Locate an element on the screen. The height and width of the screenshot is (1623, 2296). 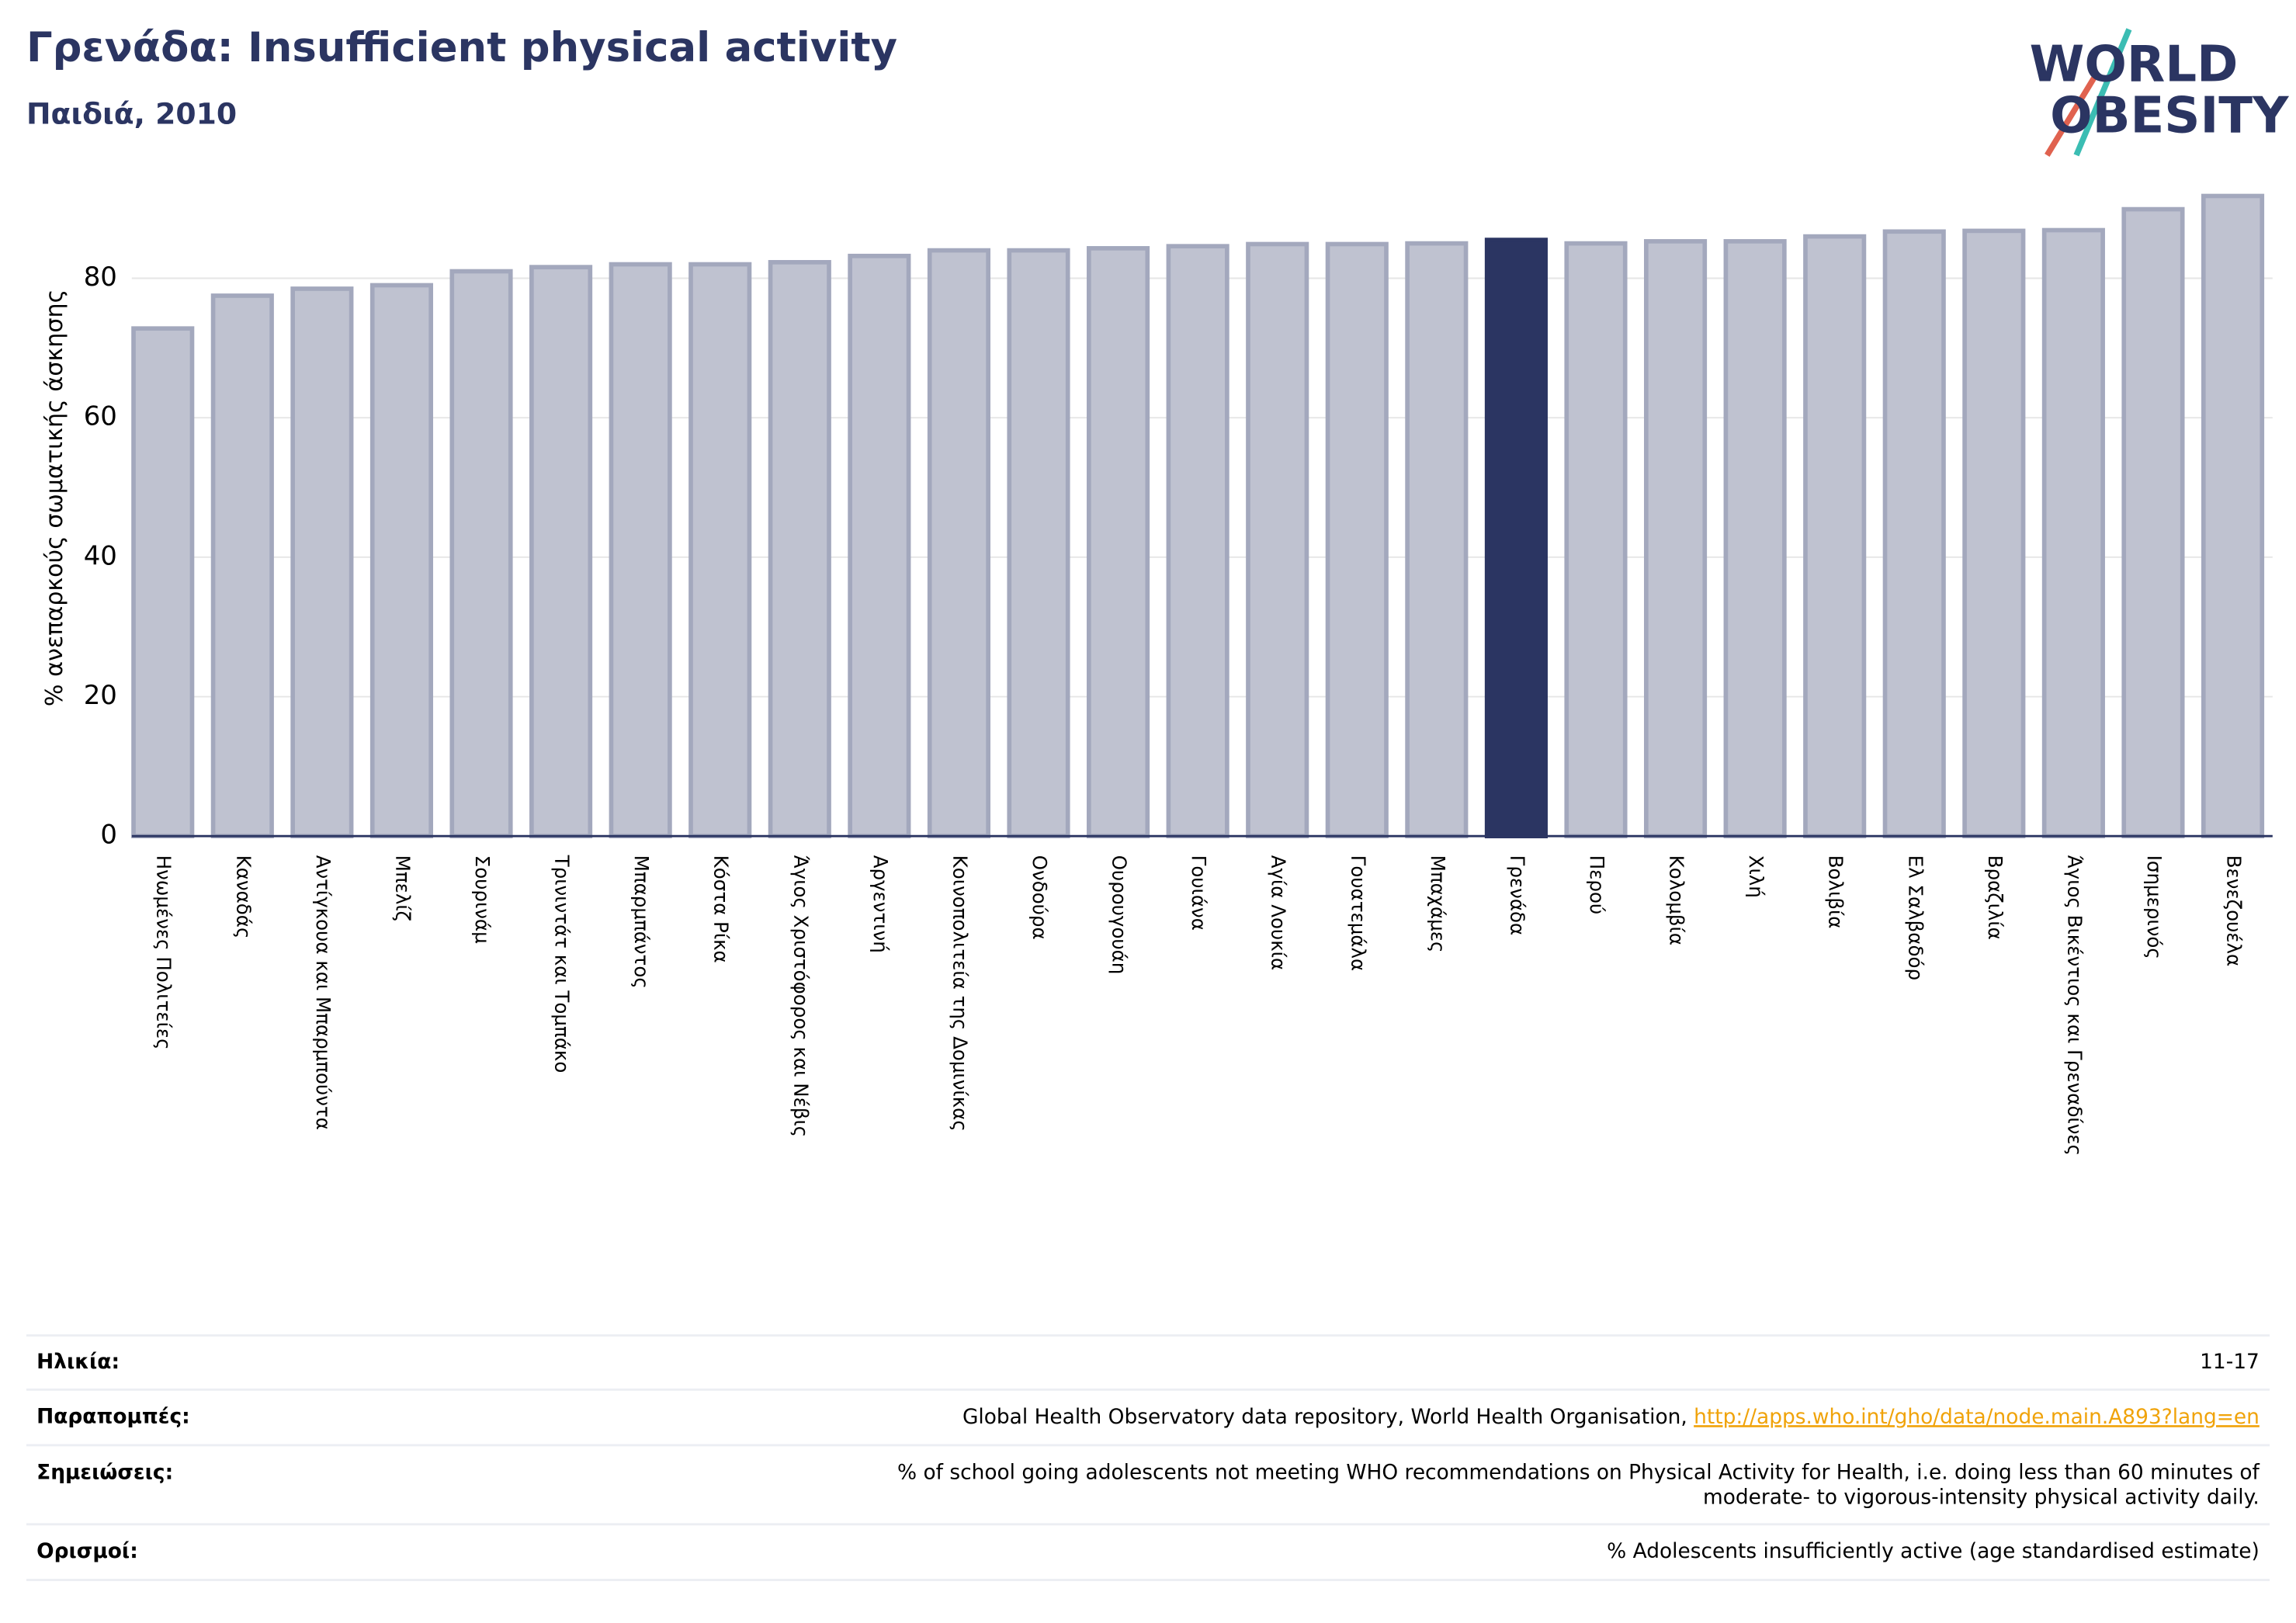
logo-text: WORLD is located at coordinates (2134, 64).